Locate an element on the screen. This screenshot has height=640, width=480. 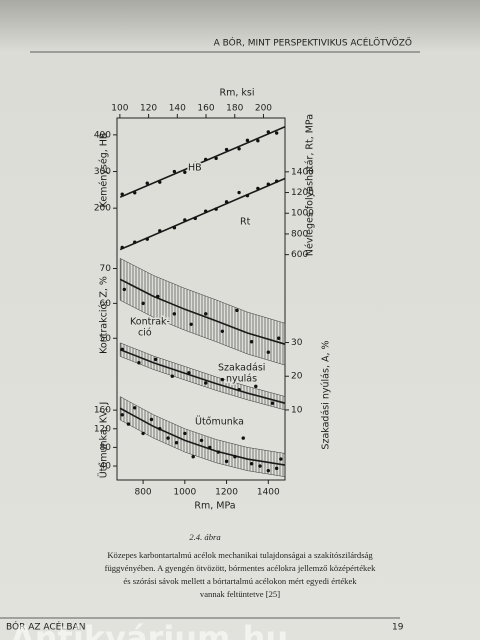
y2-tick-label: 20 is located at coordinates (297, 377).